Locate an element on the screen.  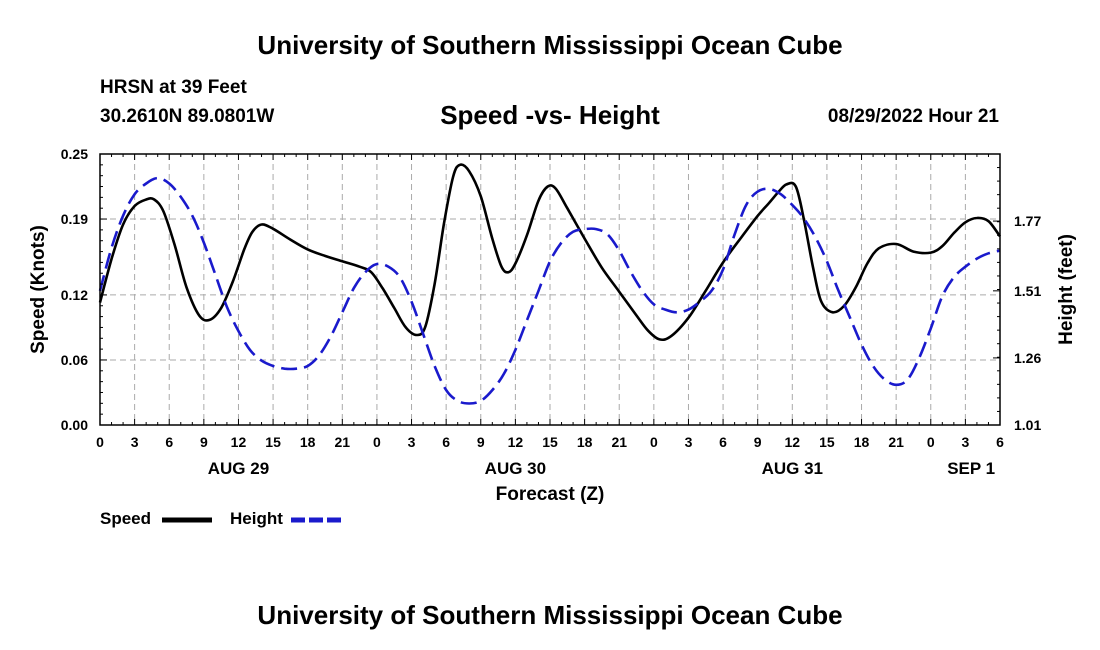
y-tick-label: 0.00 is located at coordinates (74, 425).